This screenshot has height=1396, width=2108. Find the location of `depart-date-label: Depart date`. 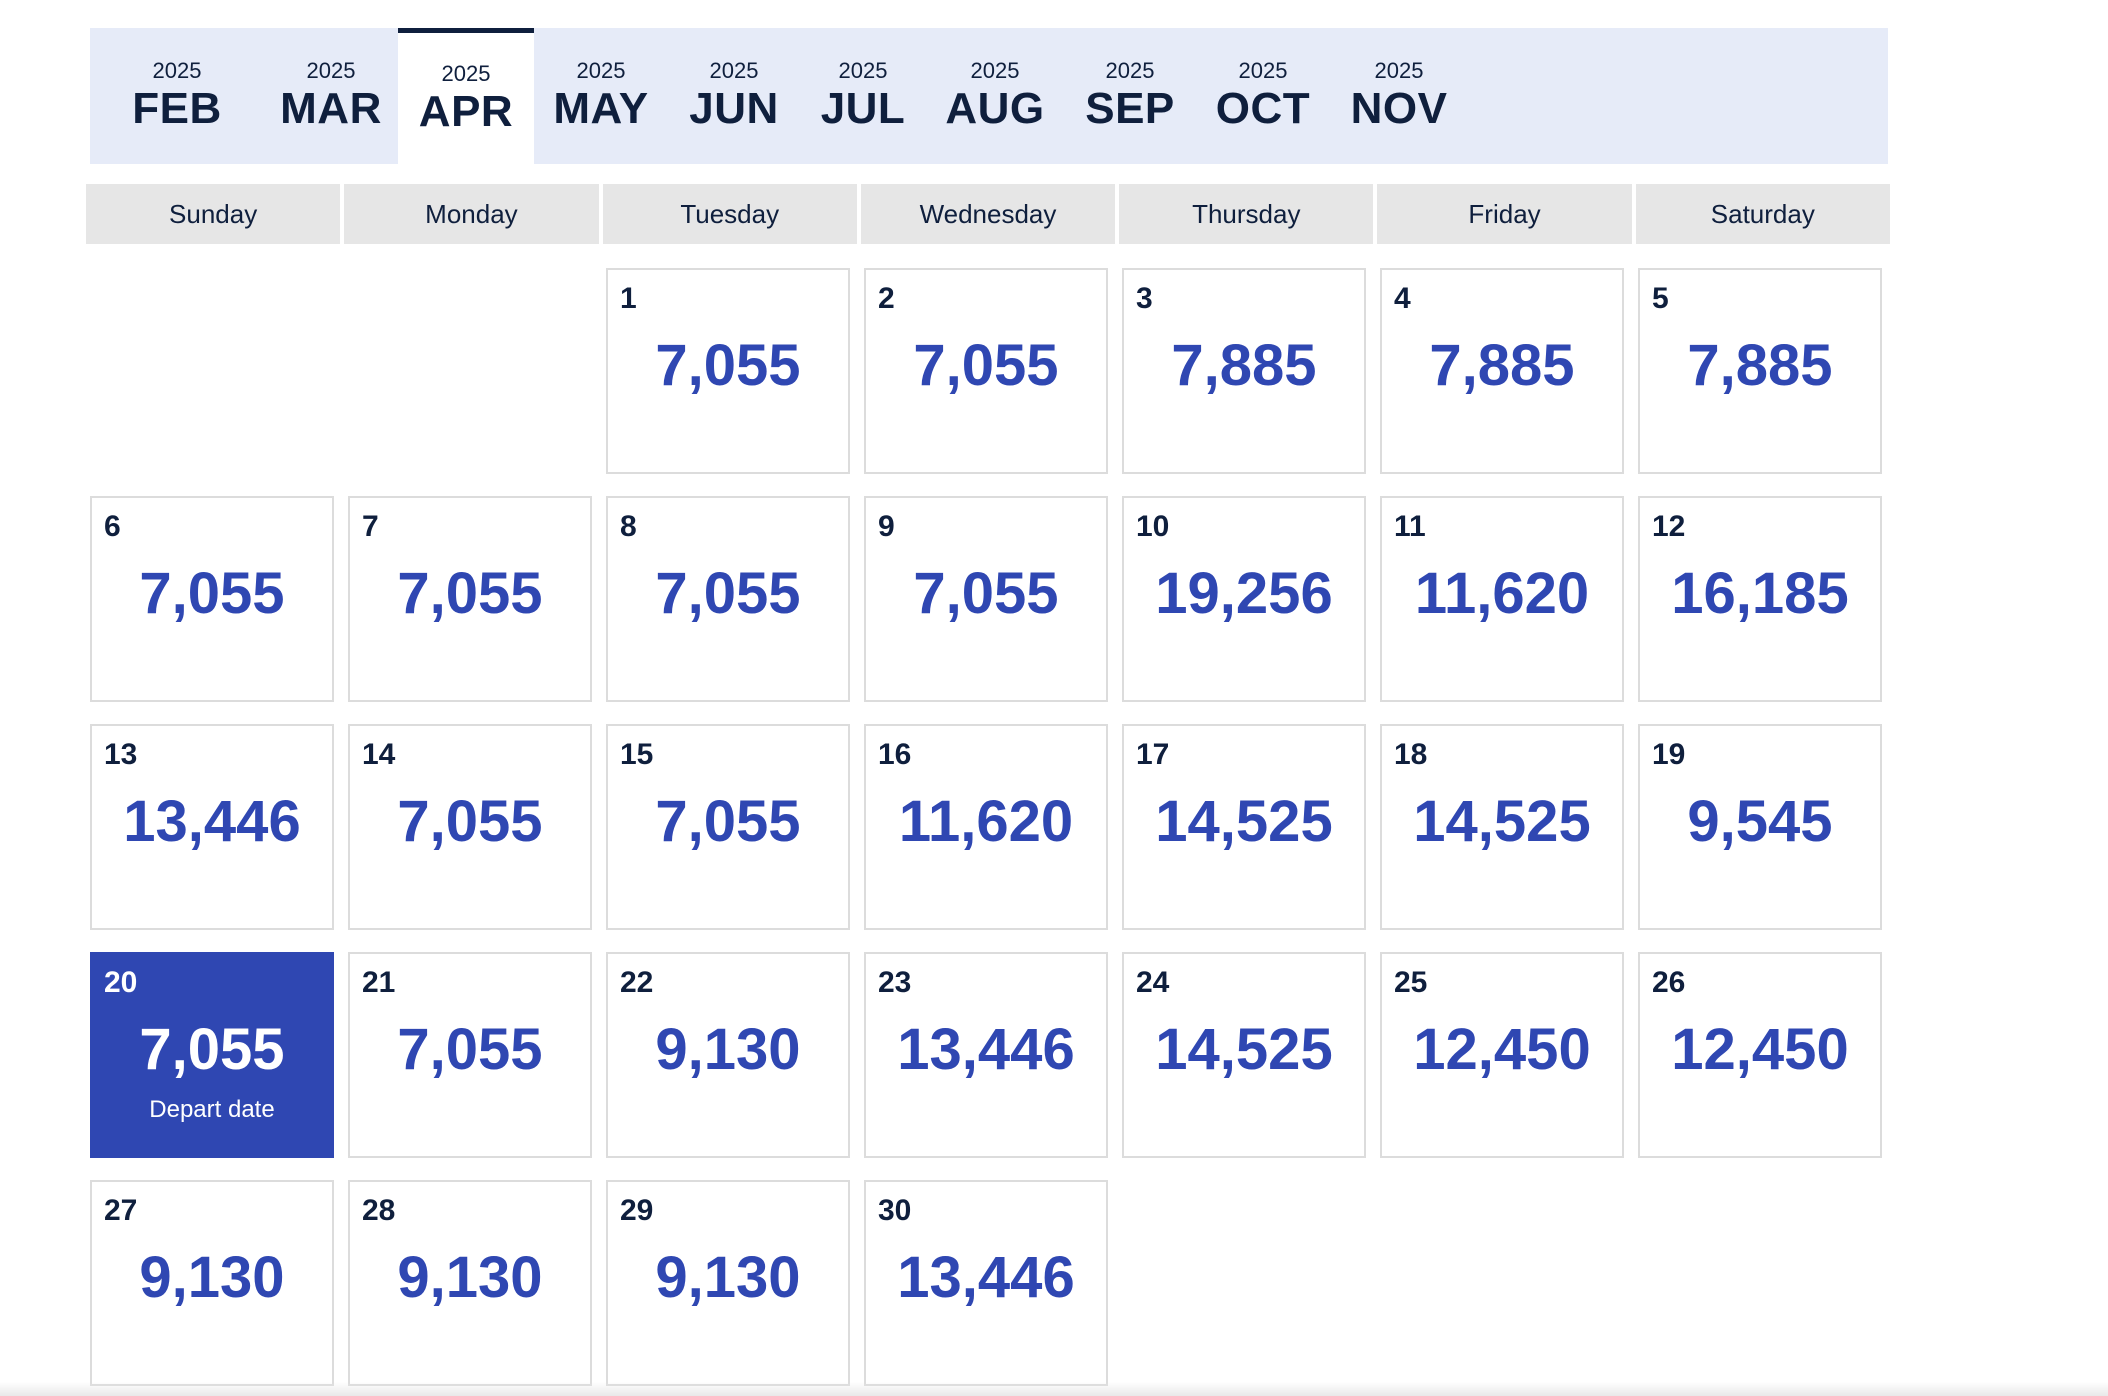

depart-date-label: Depart date is located at coordinates (212, 1109).